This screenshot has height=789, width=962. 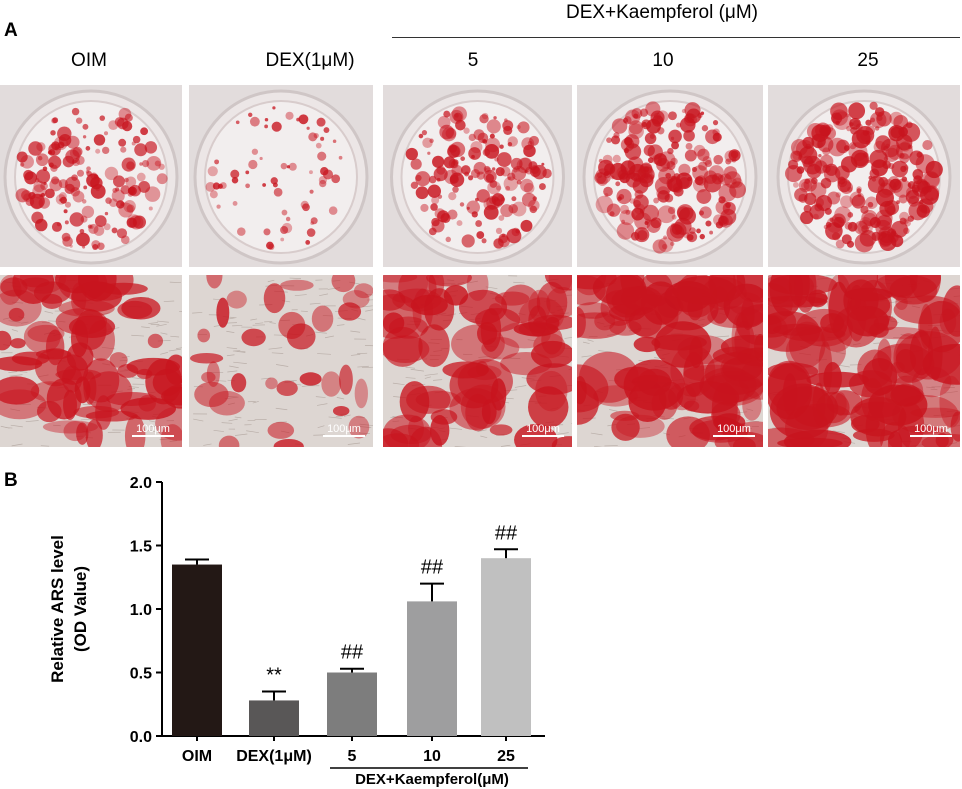 What do you see at coordinates (57, 609) in the screenshot?
I see `y-axis-label: Relative ARS level` at bounding box center [57, 609].